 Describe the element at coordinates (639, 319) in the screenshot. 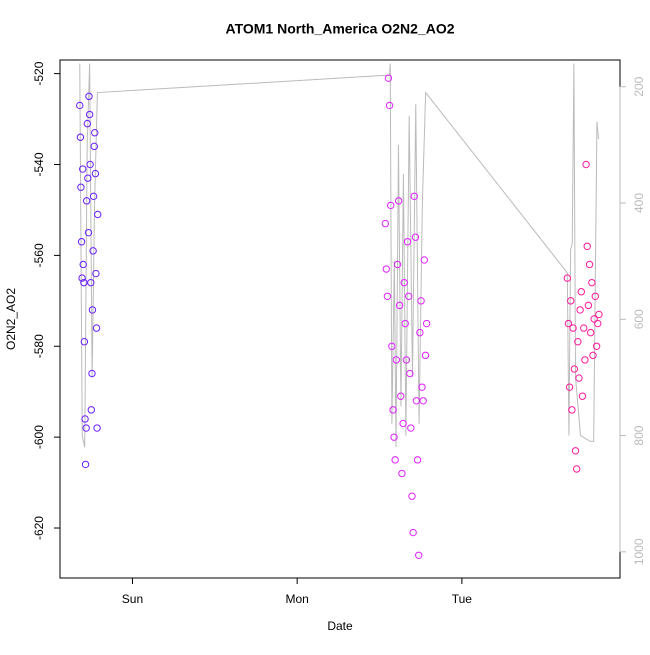

I see `y2-tick-label: 600` at that location.